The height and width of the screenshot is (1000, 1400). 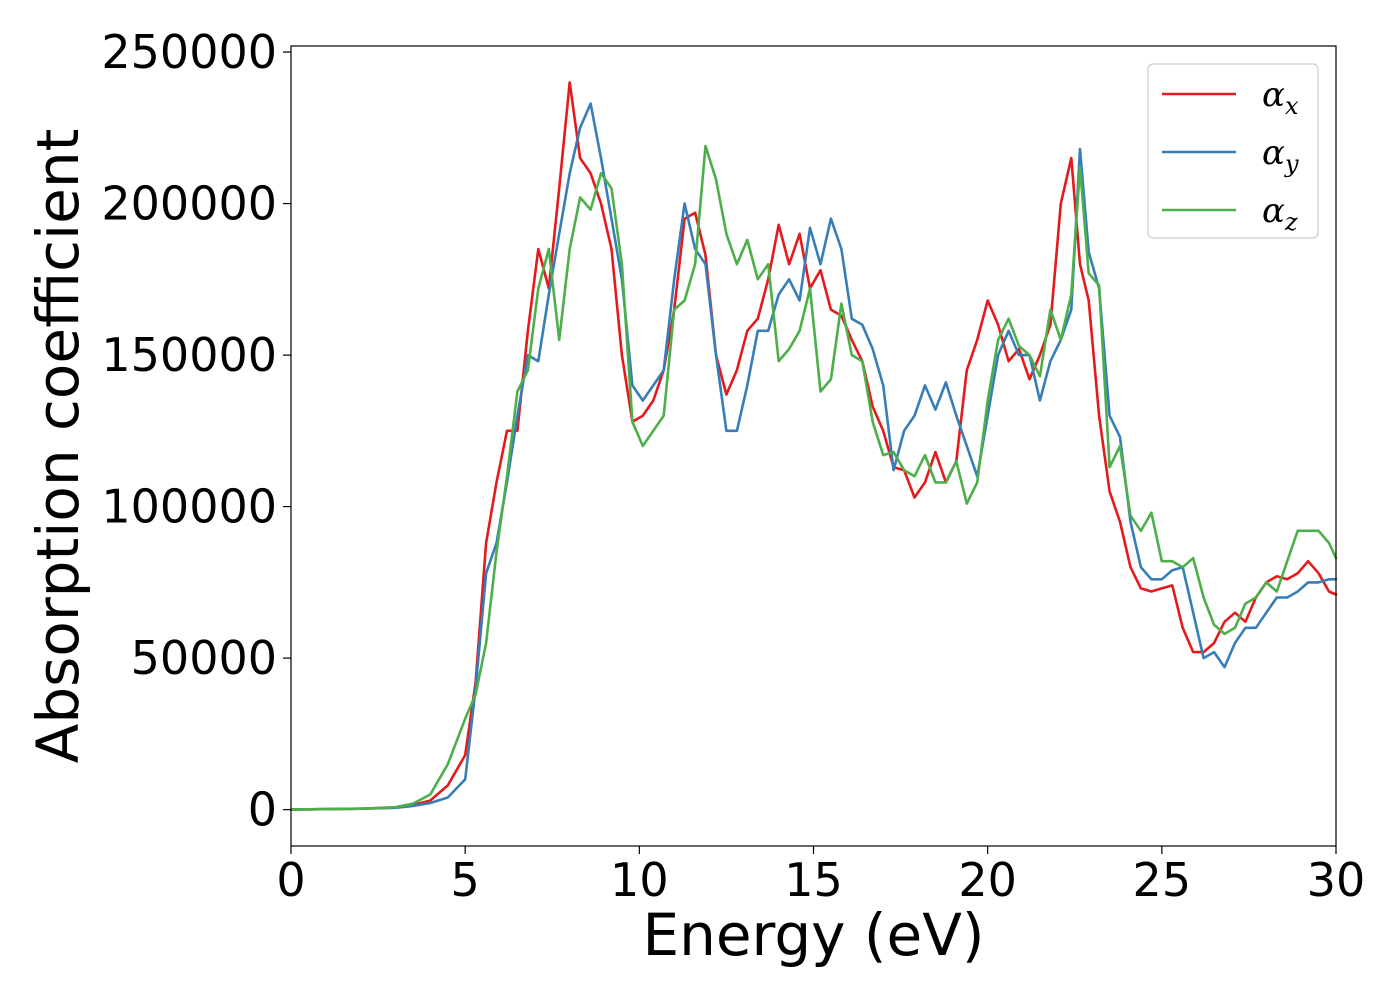 What do you see at coordinates (58, 446) in the screenshot?
I see `y-axis-title: Absorption coefficient` at bounding box center [58, 446].